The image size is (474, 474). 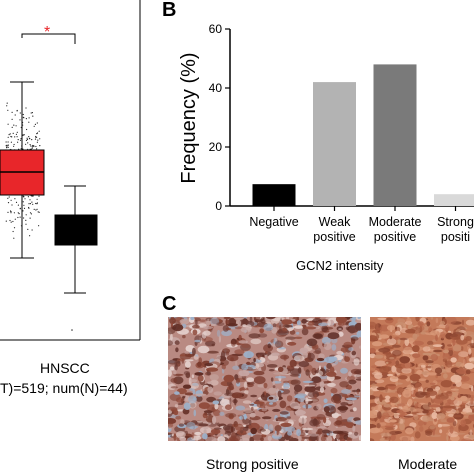 What do you see at coordinates (216, 147) in the screenshot?
I see `y-tick-label: 20` at bounding box center [216, 147].